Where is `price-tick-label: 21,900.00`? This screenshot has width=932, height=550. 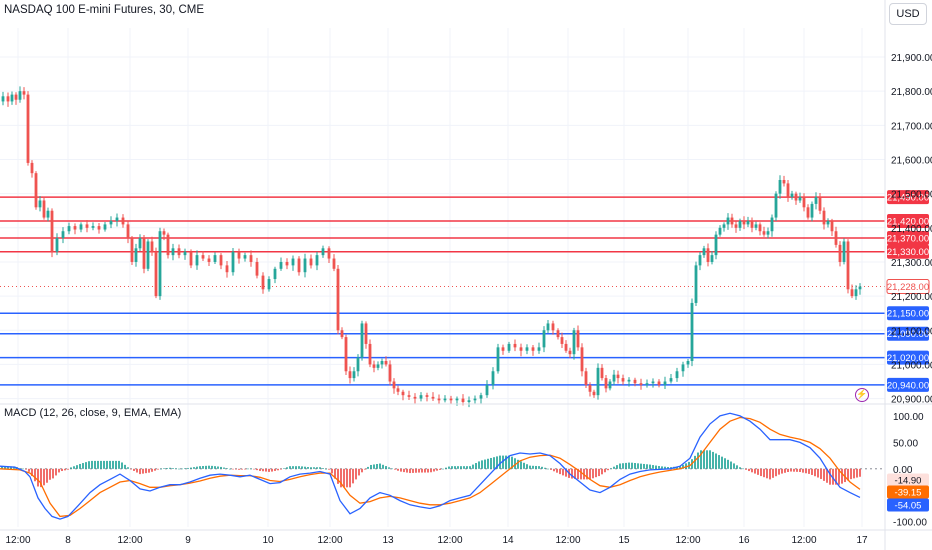 price-tick-label: 21,900.00 is located at coordinates (911, 58).